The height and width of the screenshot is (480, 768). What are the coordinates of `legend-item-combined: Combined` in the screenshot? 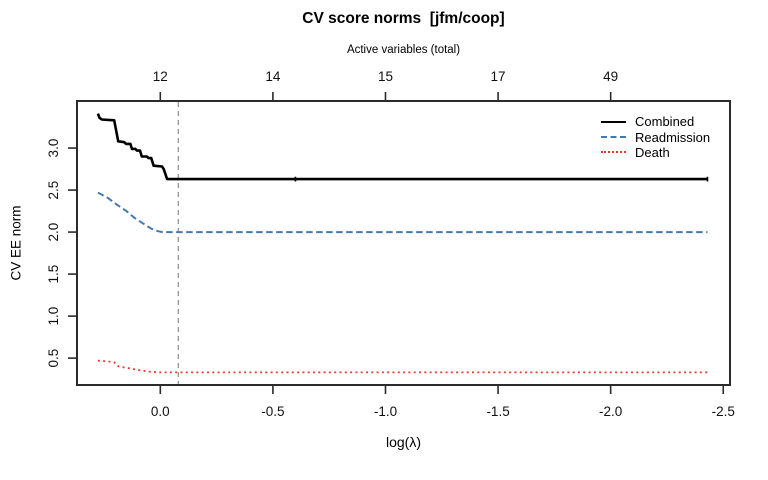 It's located at (655, 121).